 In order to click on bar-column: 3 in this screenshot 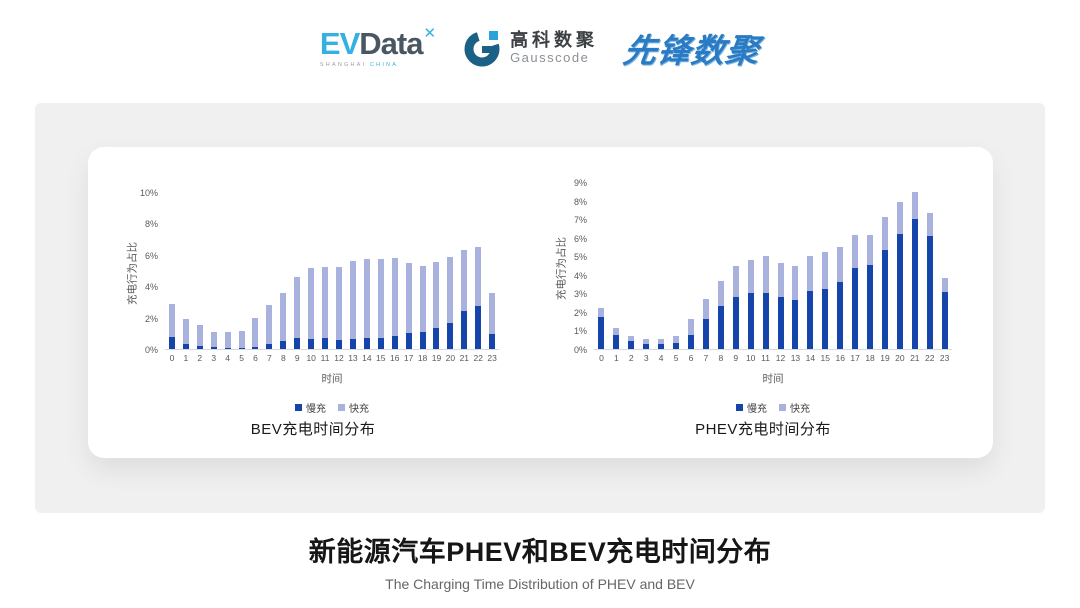, I will do `click(646, 273)`.